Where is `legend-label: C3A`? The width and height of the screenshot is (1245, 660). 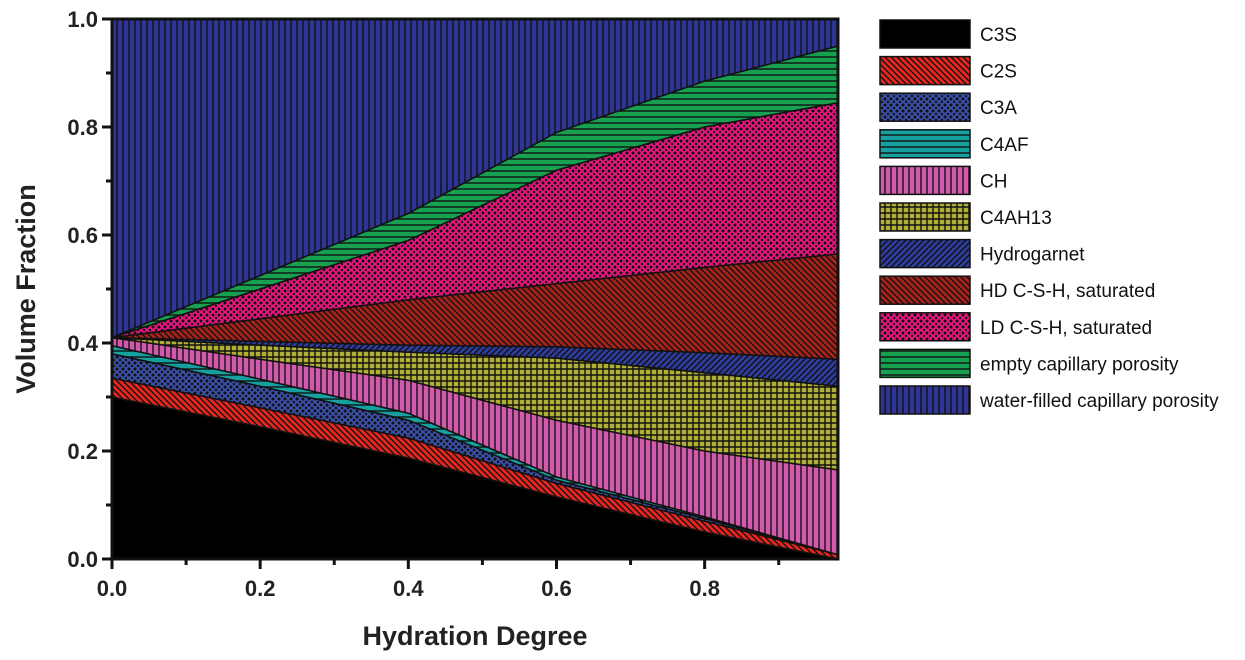
legend-label: C3A is located at coordinates (998, 108).